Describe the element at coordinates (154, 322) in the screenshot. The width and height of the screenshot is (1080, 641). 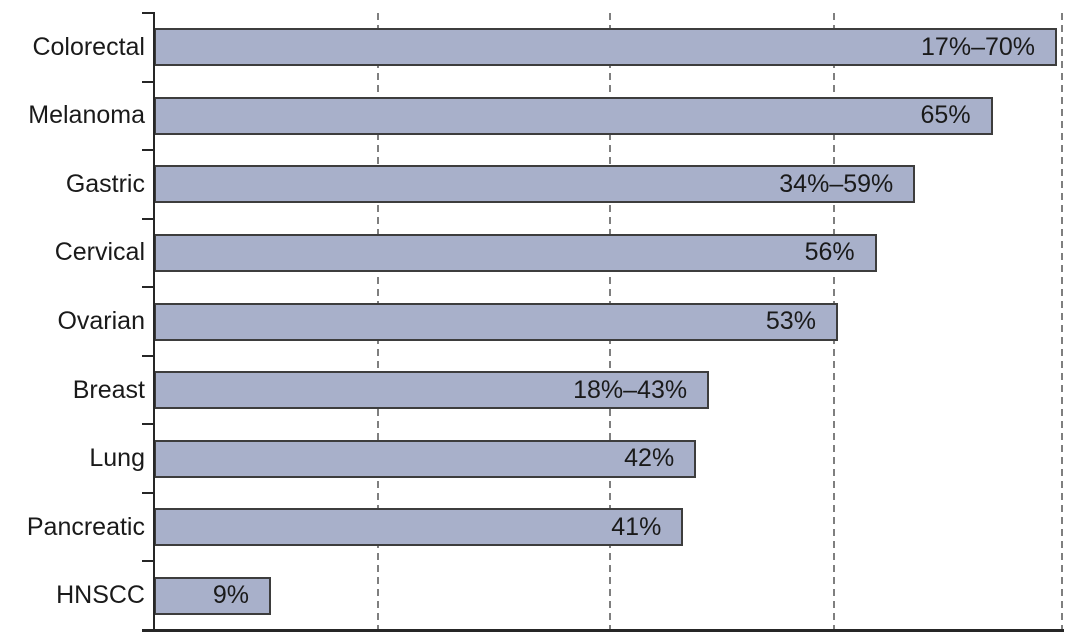
I see `y-axis-line` at that location.